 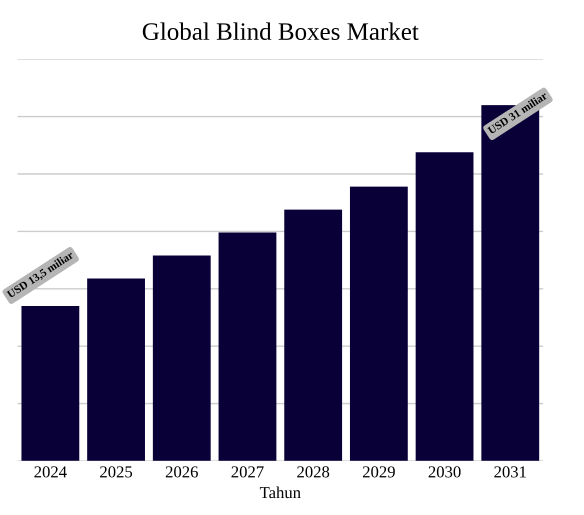 I want to click on x-tick-label: 2028, so click(x=313, y=472).